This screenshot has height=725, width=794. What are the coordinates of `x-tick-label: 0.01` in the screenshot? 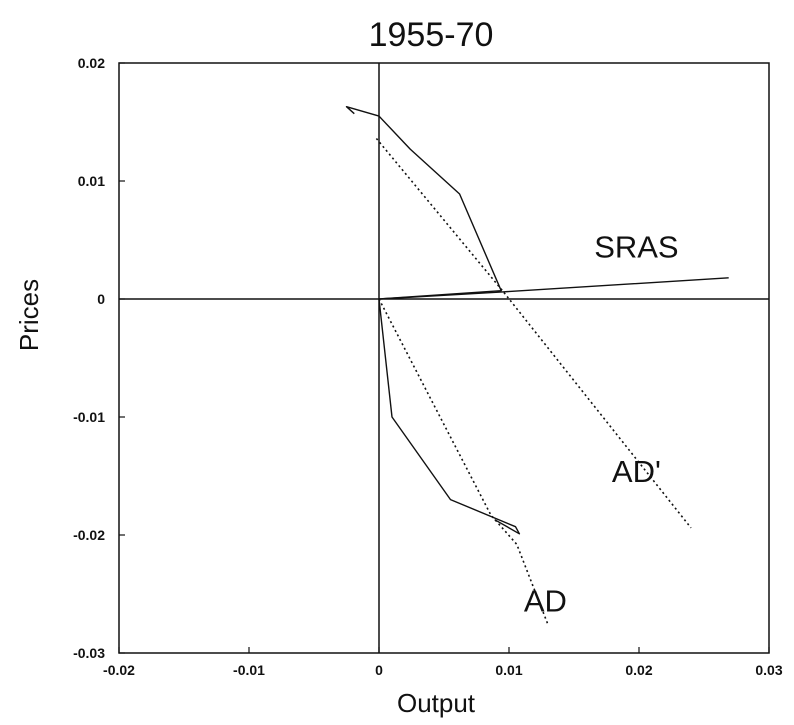 It's located at (508, 670).